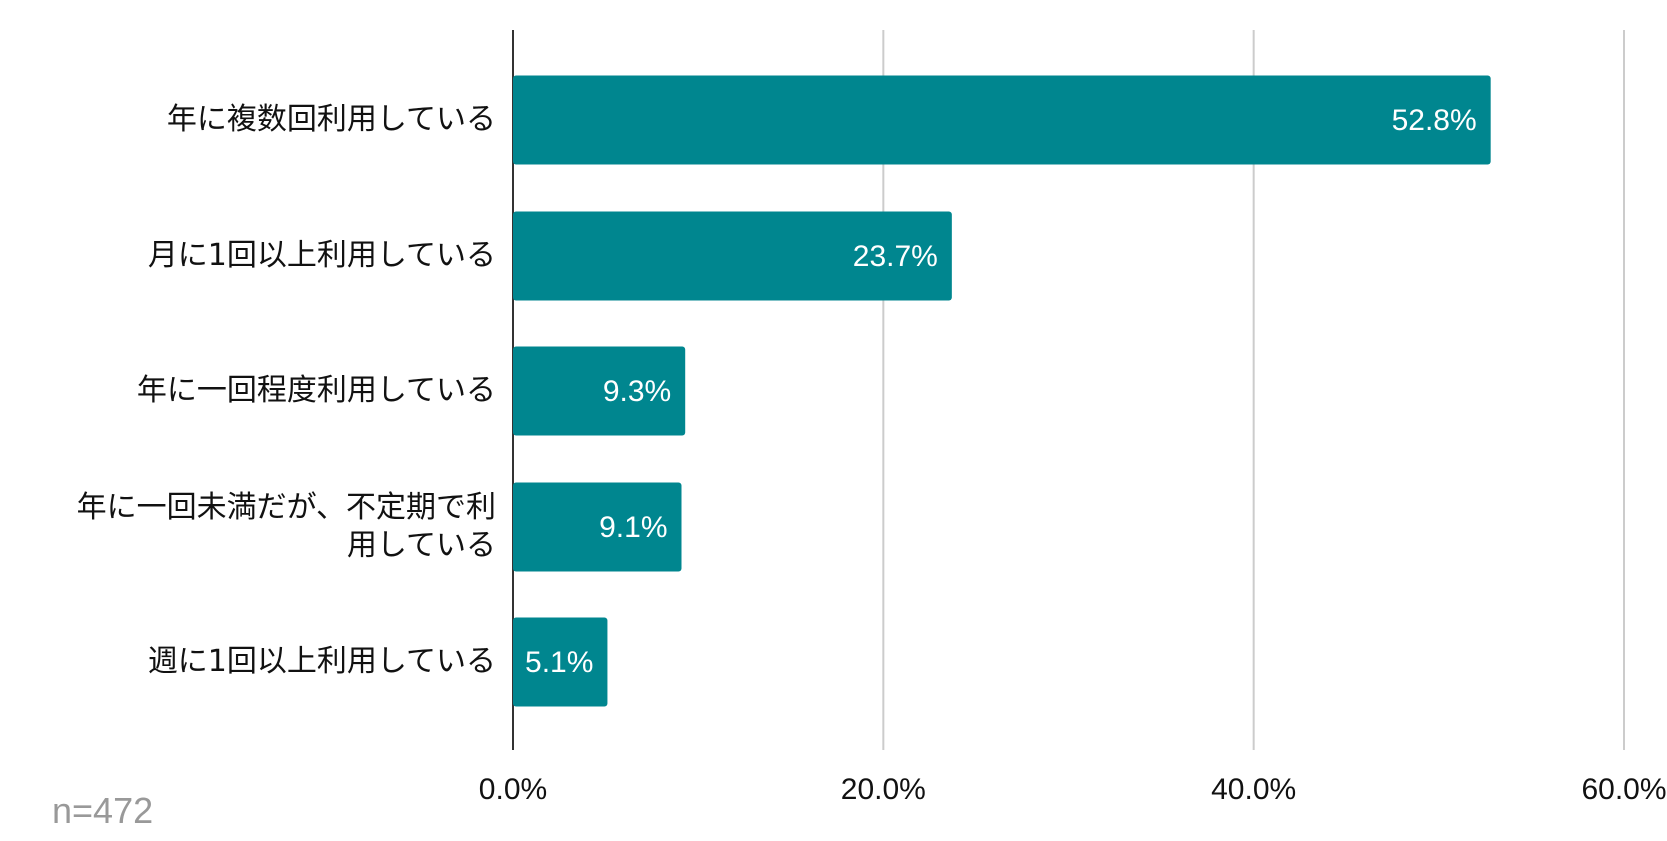  Describe the element at coordinates (513, 789) in the screenshot. I see `x-tick-label: 0.0%` at that location.